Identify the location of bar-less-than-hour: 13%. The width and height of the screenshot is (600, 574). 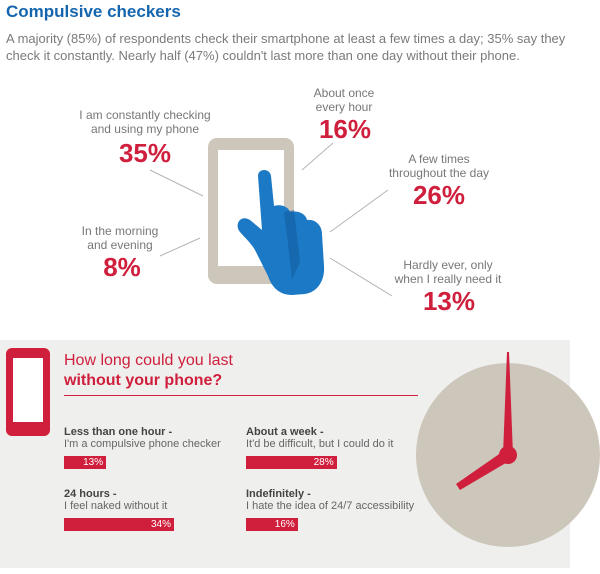
(85, 462).